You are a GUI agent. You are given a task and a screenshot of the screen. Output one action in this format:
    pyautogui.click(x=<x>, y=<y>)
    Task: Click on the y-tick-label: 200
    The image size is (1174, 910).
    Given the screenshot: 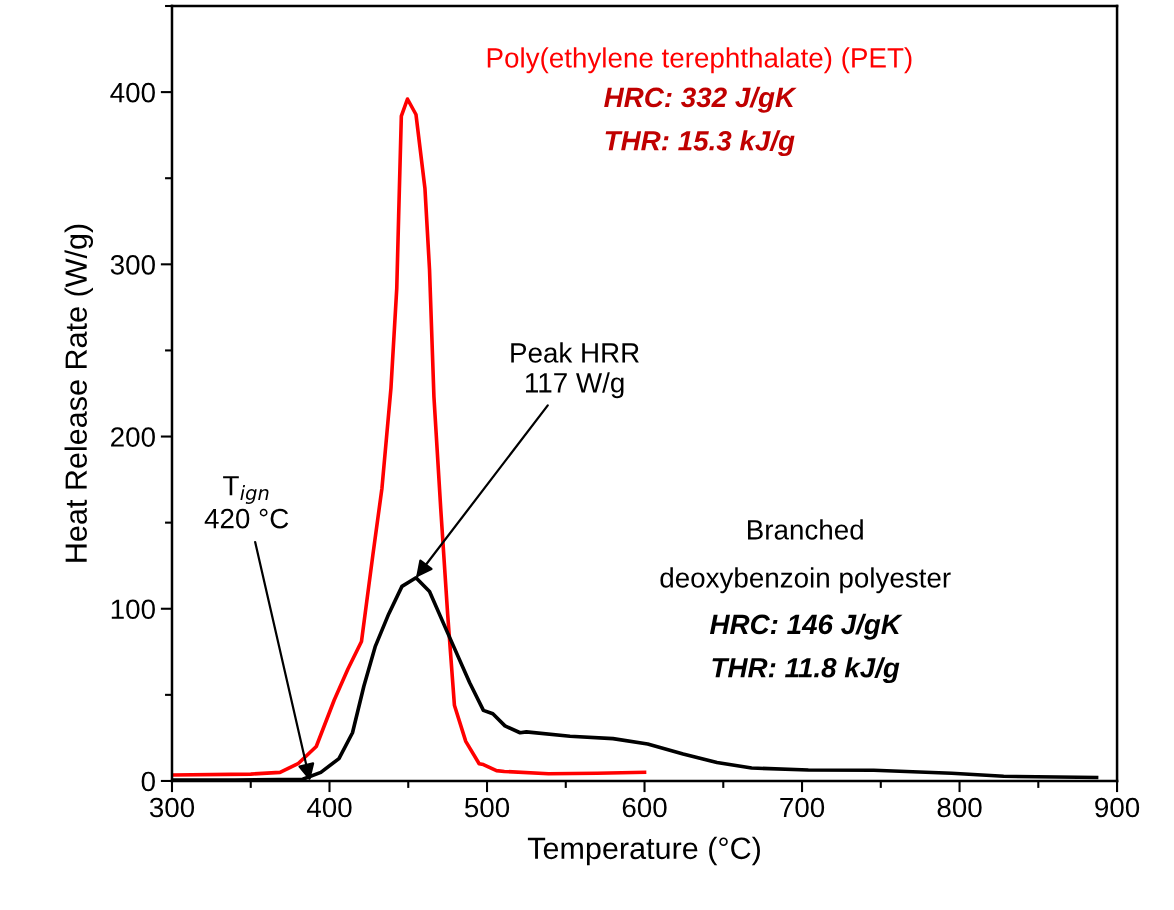 What is the action you would take?
    pyautogui.click(x=133, y=437)
    